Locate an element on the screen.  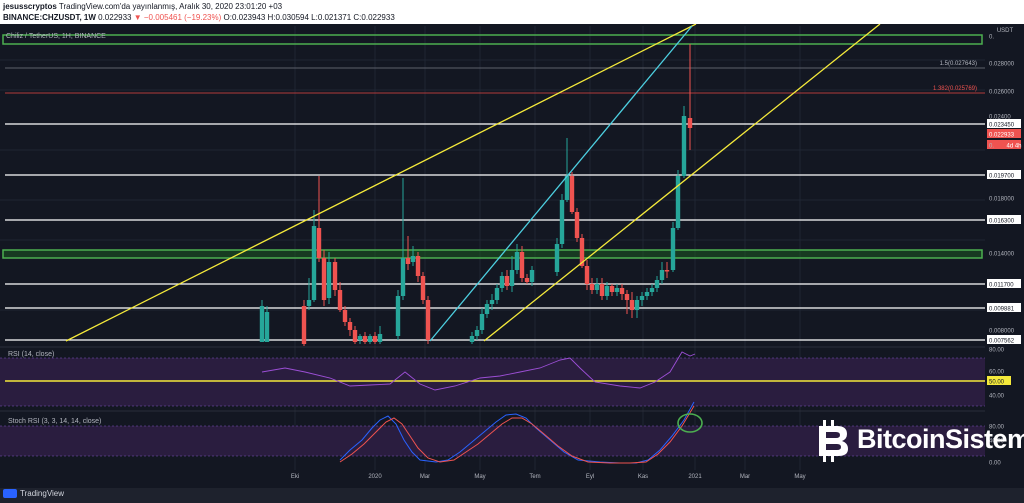
time-label: 2020 is located at coordinates (375, 477).